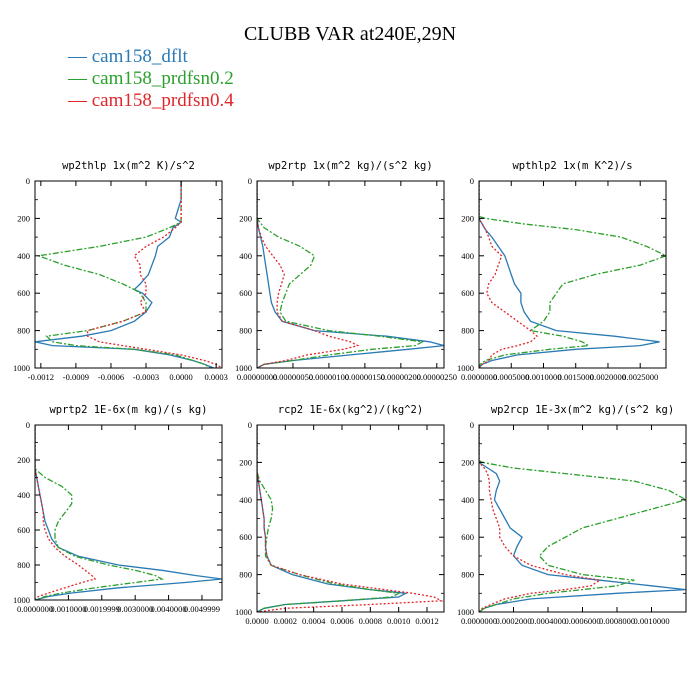 The width and height of the screenshot is (700, 700). What do you see at coordinates (79, 56) in the screenshot?
I see `legend-marker-dflt: —` at bounding box center [79, 56].